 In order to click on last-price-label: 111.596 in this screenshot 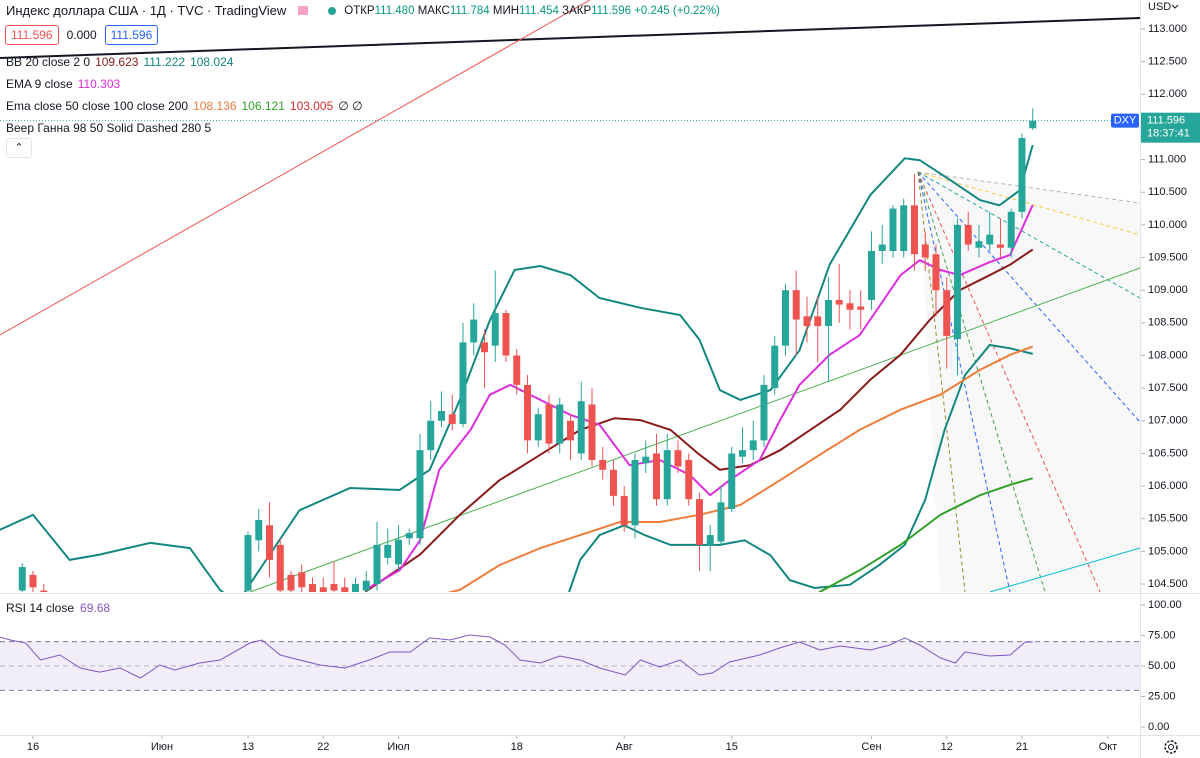, I will do `click(1166, 121)`.